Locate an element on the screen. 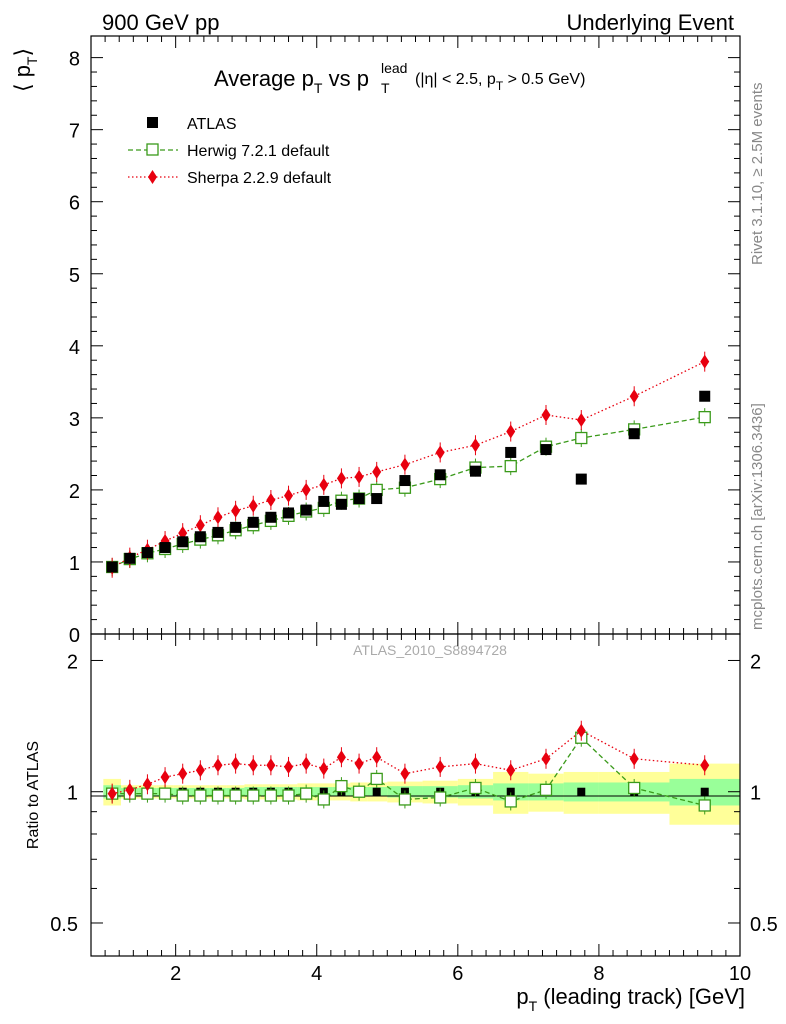 This screenshot has width=786, height=1024. y-tick-label: 8 is located at coordinates (74, 60).